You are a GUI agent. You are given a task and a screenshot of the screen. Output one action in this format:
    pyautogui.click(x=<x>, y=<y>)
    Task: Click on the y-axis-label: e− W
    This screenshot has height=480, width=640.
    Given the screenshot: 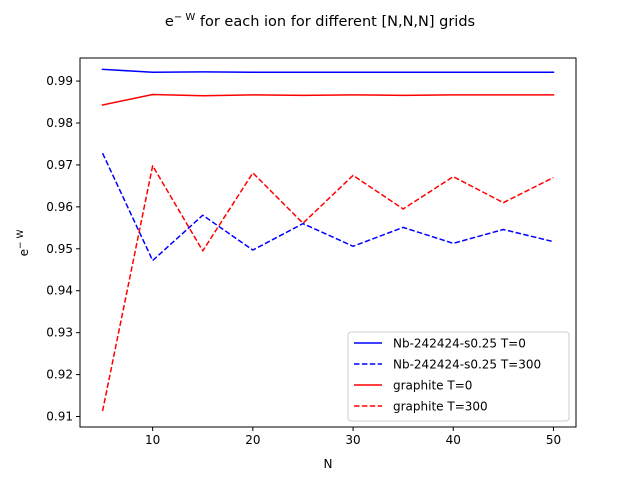 What is the action you would take?
    pyautogui.click(x=23, y=243)
    